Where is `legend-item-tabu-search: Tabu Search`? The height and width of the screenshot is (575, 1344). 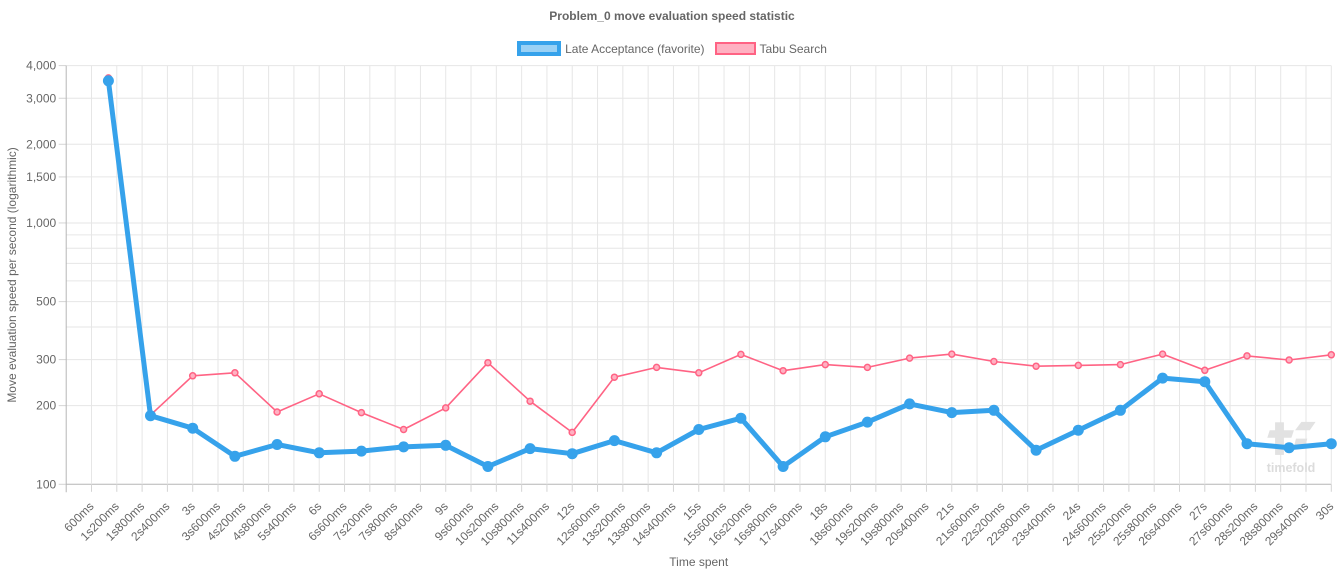
legend-item-tabu-search: Tabu Search is located at coordinates (770, 48).